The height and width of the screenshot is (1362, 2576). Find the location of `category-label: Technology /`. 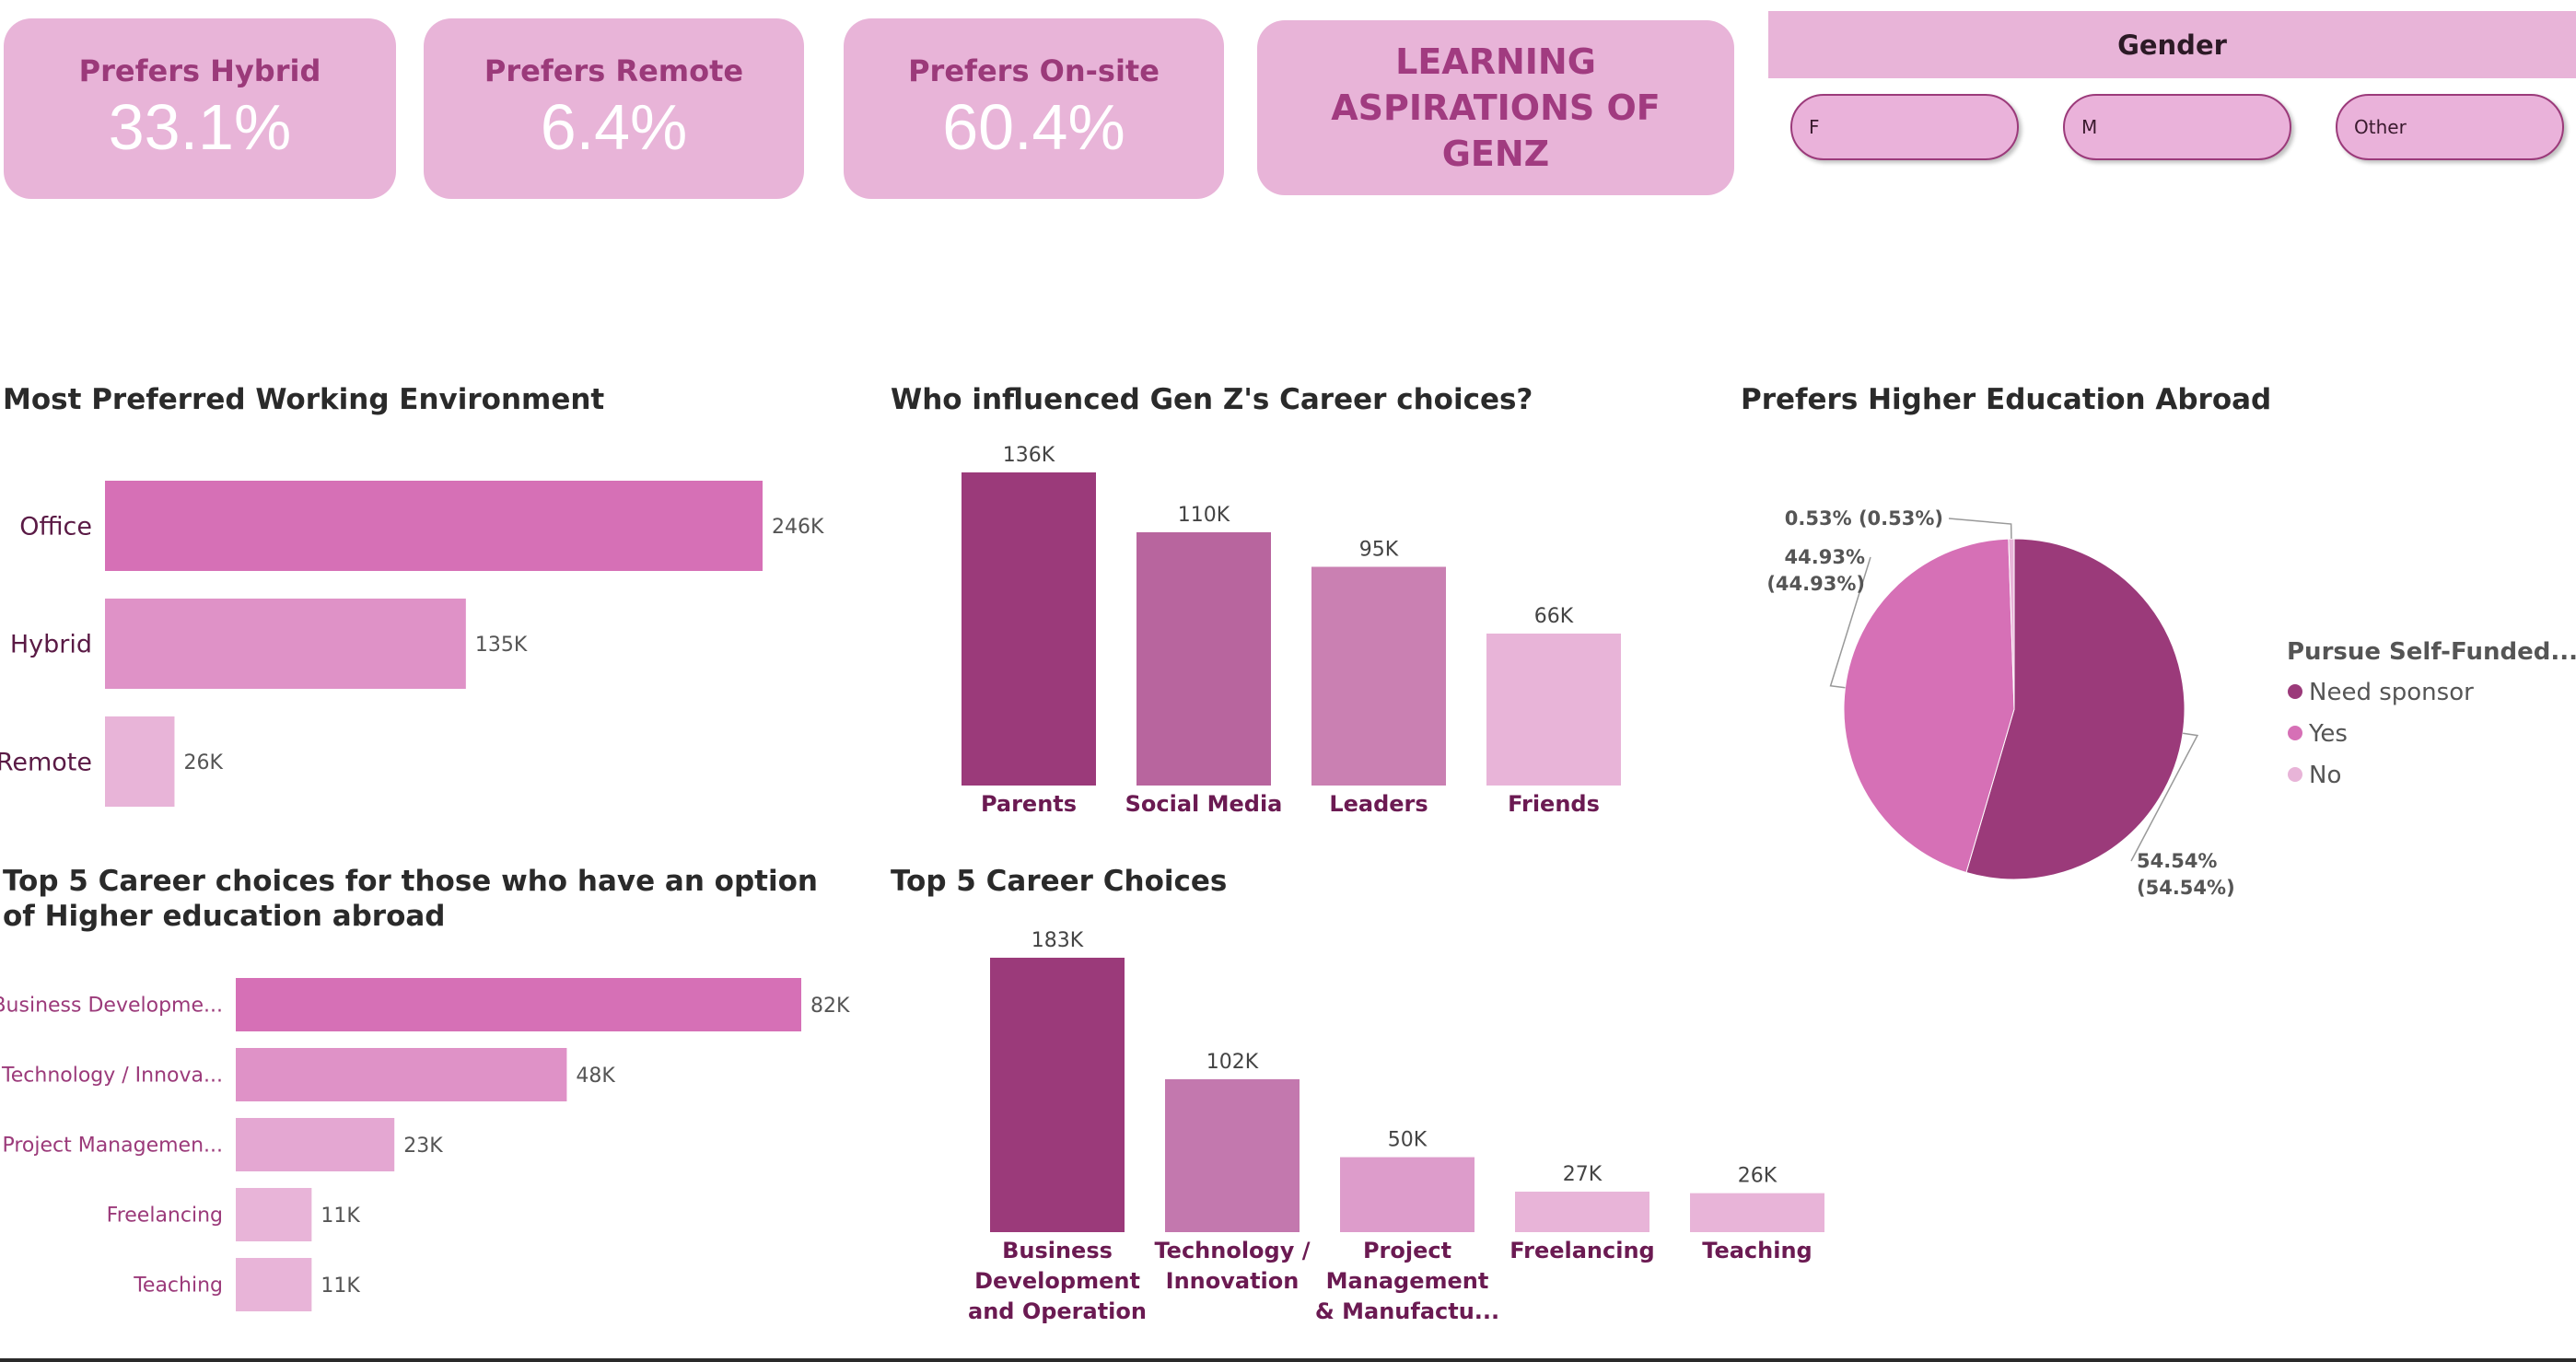

category-label: Technology / is located at coordinates (1232, 1250).